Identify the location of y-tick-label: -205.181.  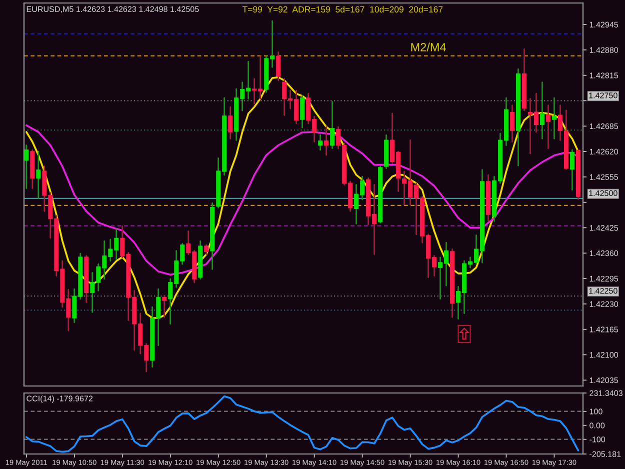
(605, 454).